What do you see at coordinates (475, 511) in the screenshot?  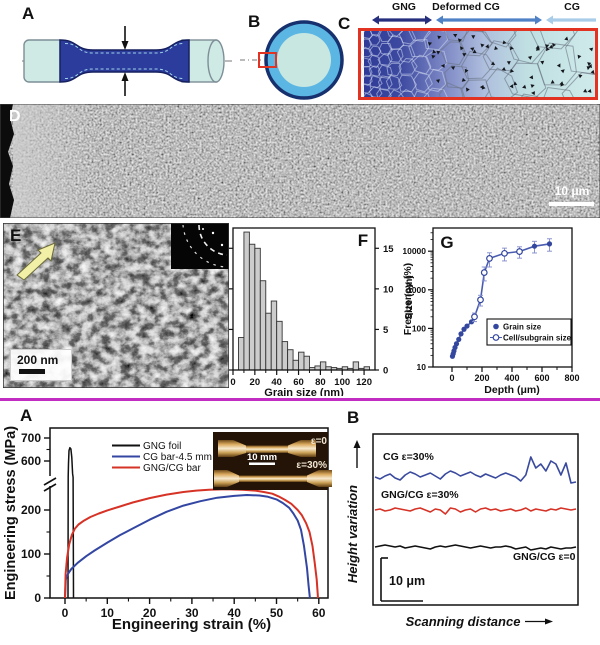 I see `hv-trace-gng-cg-30-` at bounding box center [475, 511].